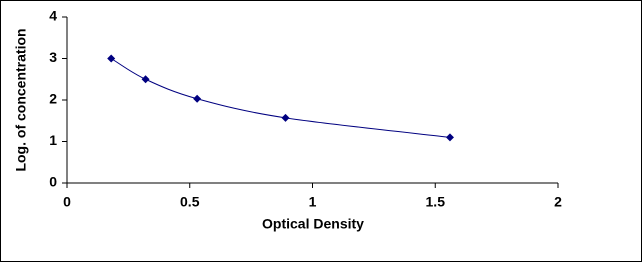 The width and height of the screenshot is (642, 262). Describe the element at coordinates (53, 57) in the screenshot. I see `y-tick-label: 3` at that location.